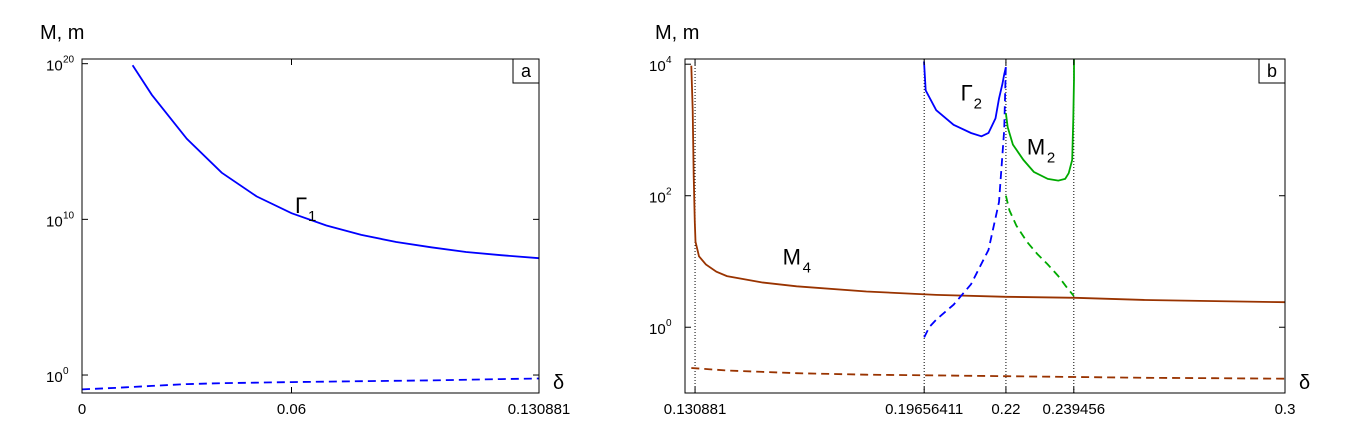 The width and height of the screenshot is (1367, 443). Describe the element at coordinates (539, 409) in the screenshot. I see `x-tick-label-2: 0.130881` at that location.